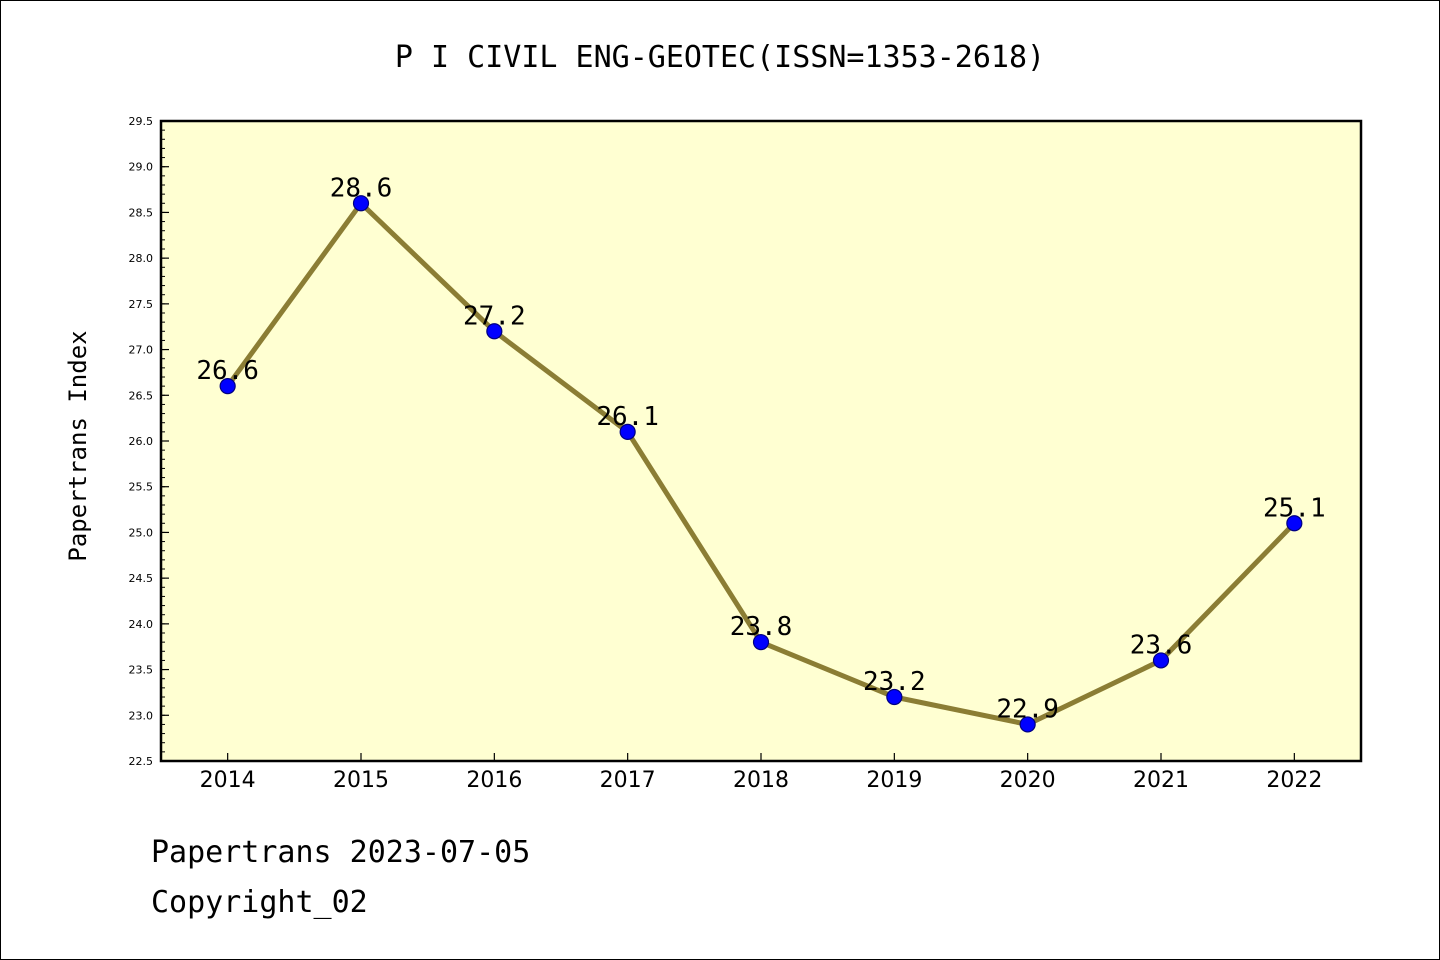  Describe the element at coordinates (78, 445) in the screenshot. I see `y-axis-label: Papertrans Index` at that location.